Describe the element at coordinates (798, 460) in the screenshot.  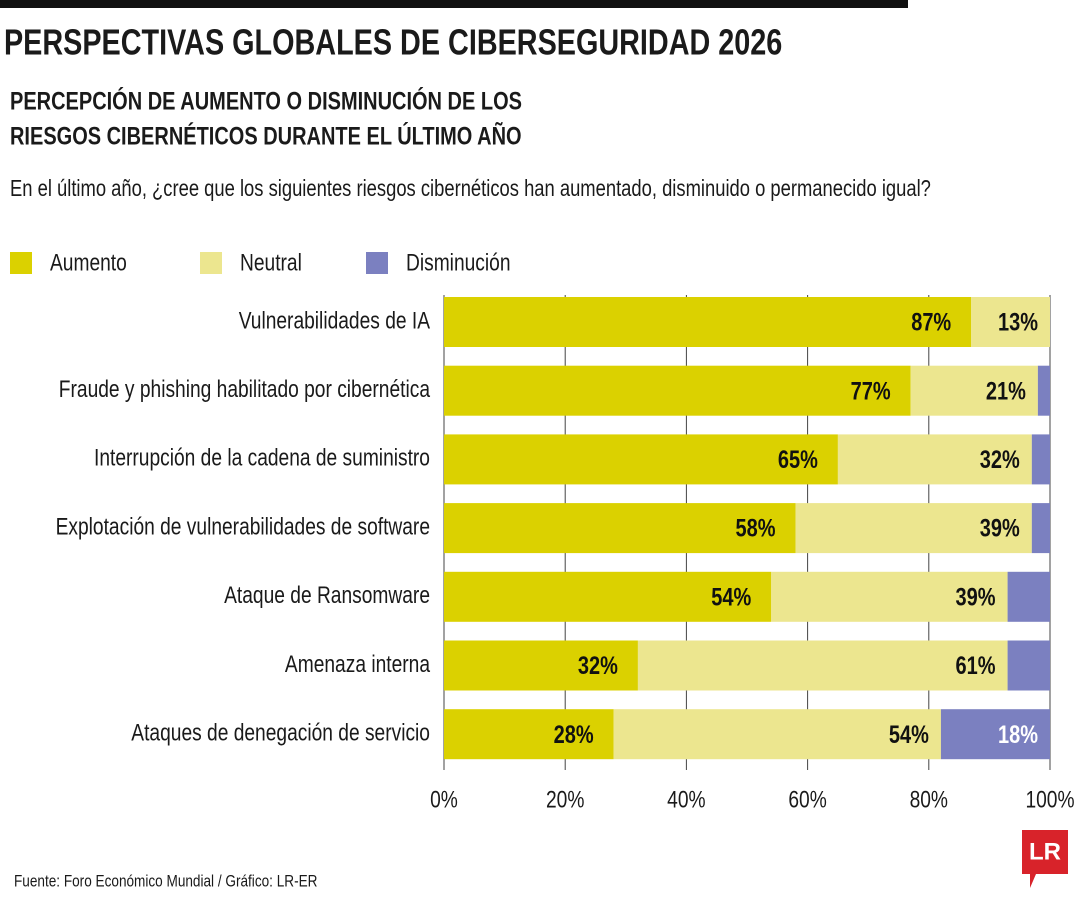
I see `value-label: 65%` at that location.